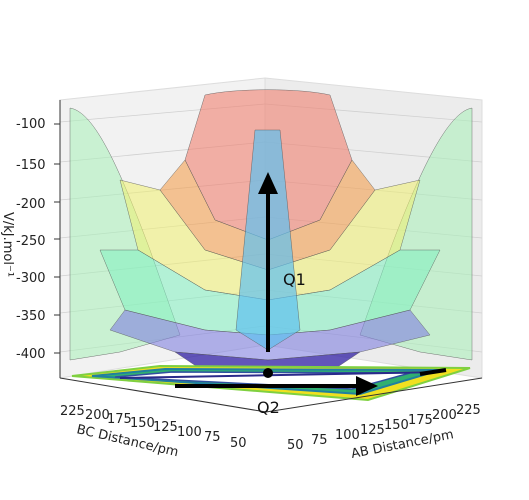  I want to click on bc-axis-ticks: 225 200 175 150 125 100 75 50, so click(153, 427).